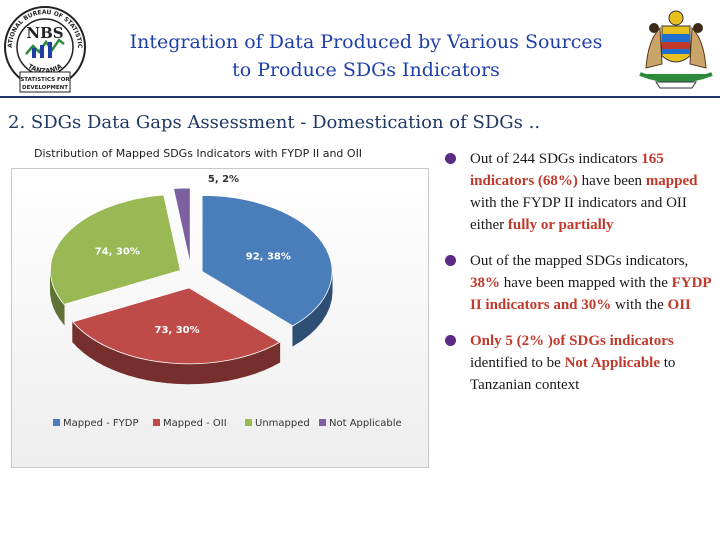 Image resolution: width=720 pixels, height=540 pixels. Describe the element at coordinates (101, 423) in the screenshot. I see `legend-entry: Mapped - FYDP` at that location.